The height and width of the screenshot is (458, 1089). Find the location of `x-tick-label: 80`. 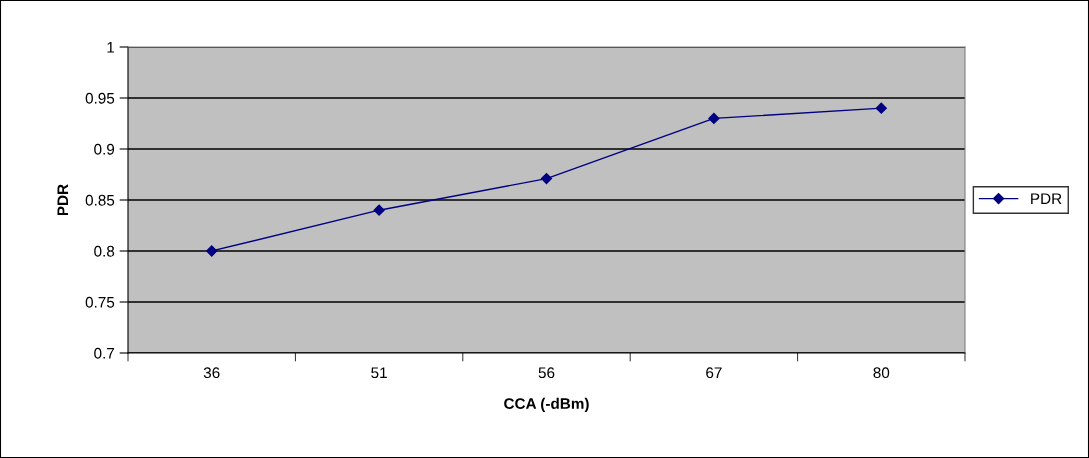

x-tick-label: 80 is located at coordinates (881, 373).